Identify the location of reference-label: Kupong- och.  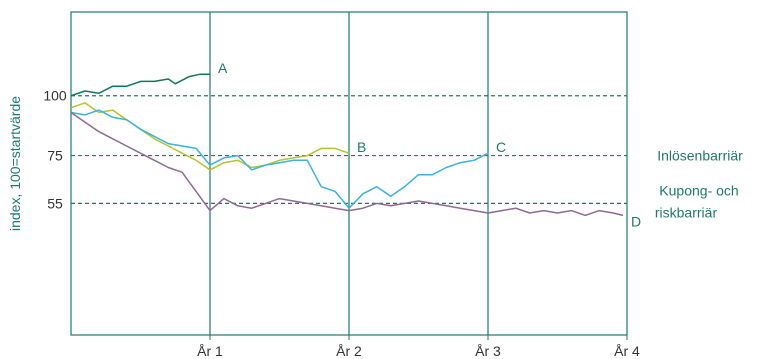
(698, 190).